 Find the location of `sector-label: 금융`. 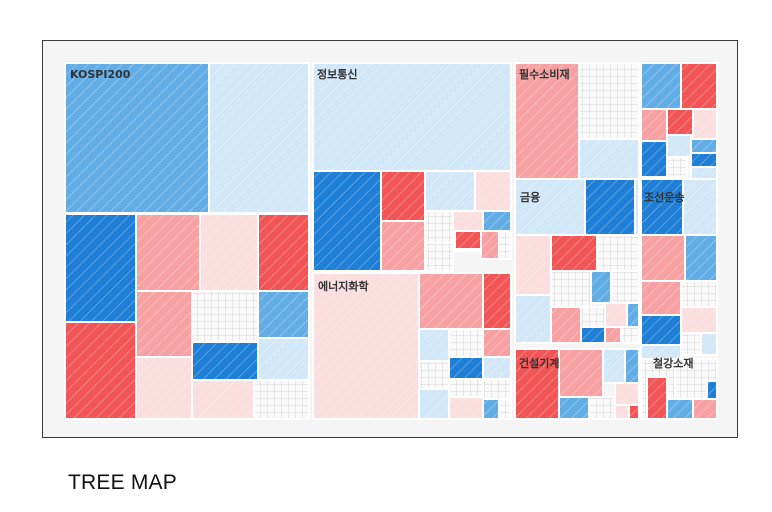

sector-label: 금융 is located at coordinates (530, 197).